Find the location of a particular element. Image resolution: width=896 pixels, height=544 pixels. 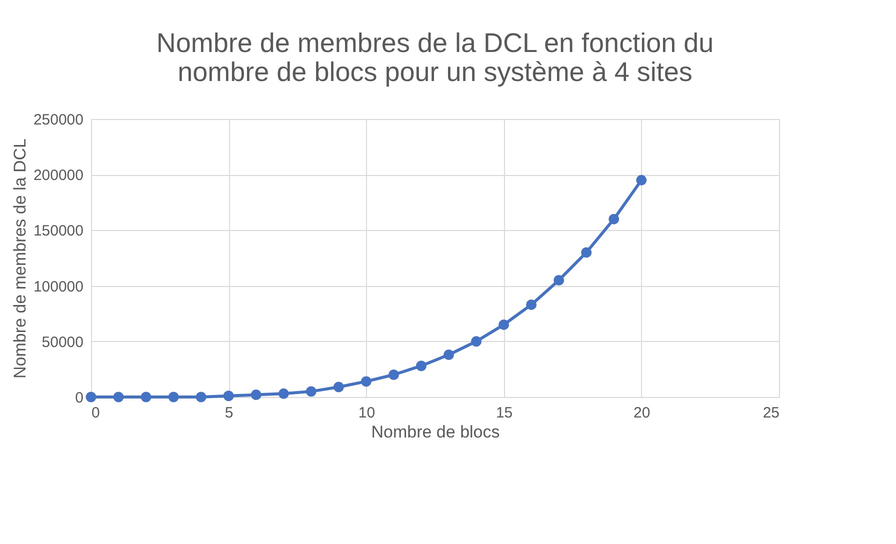

x-tick-label: 5 is located at coordinates (229, 413).